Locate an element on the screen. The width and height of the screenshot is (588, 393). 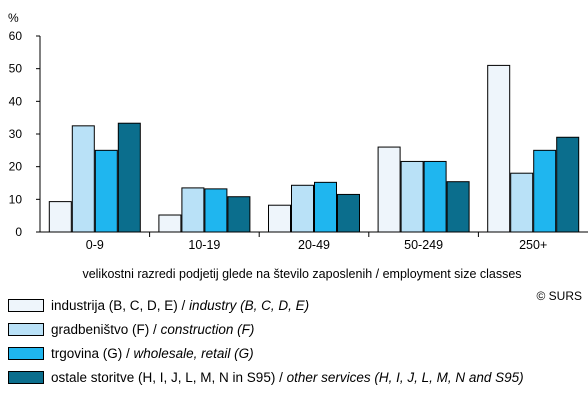
y-tick-label: 60 is located at coordinates (16, 36).